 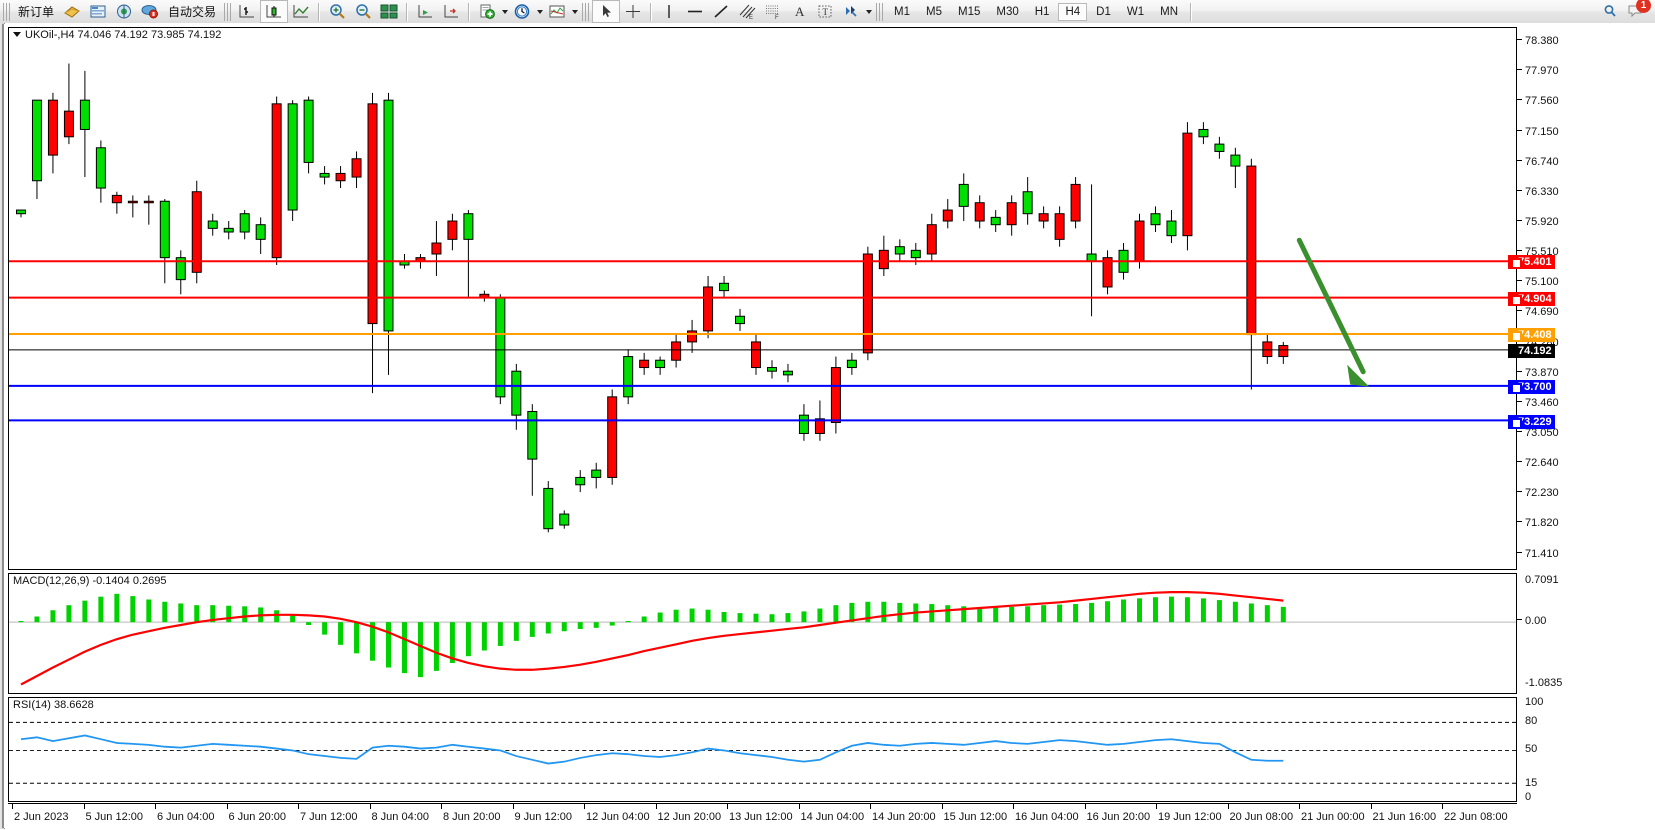 I want to click on equidistant-channel-icon: E, so click(x=747, y=11).